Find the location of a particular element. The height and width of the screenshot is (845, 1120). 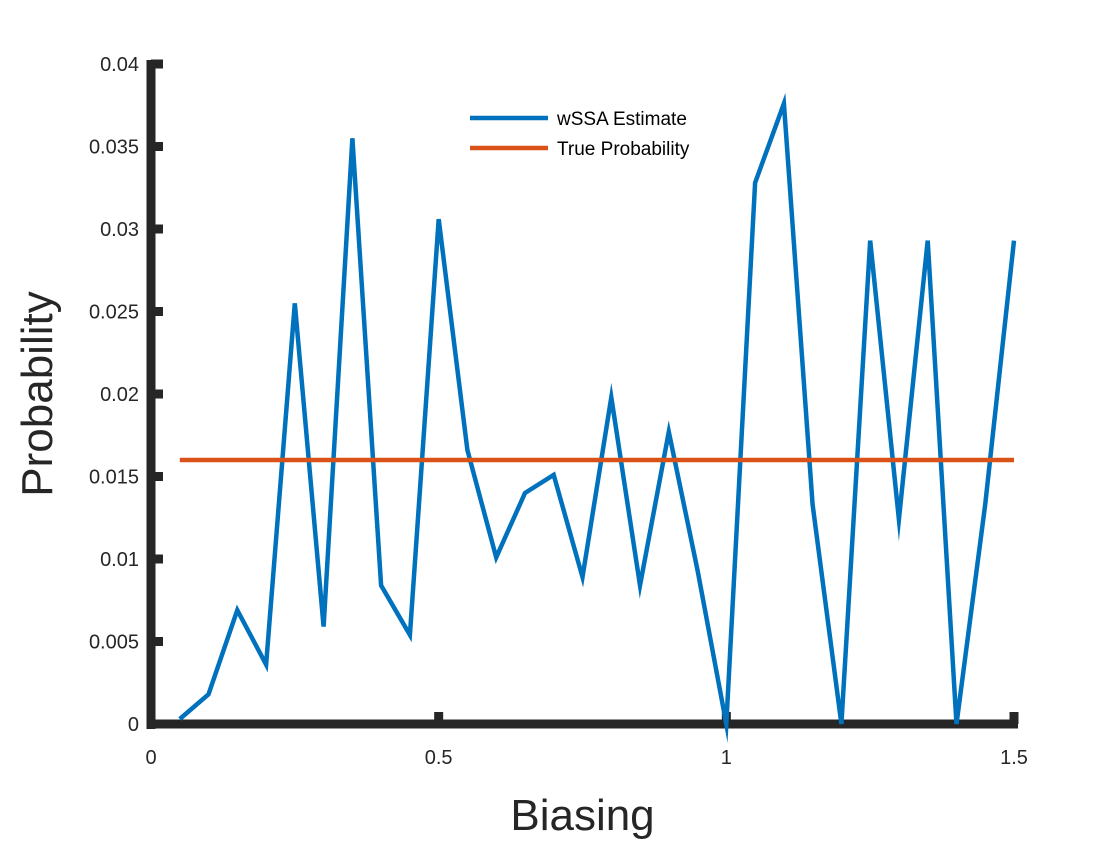

x-axis-title: Biasing is located at coordinates (582, 815).